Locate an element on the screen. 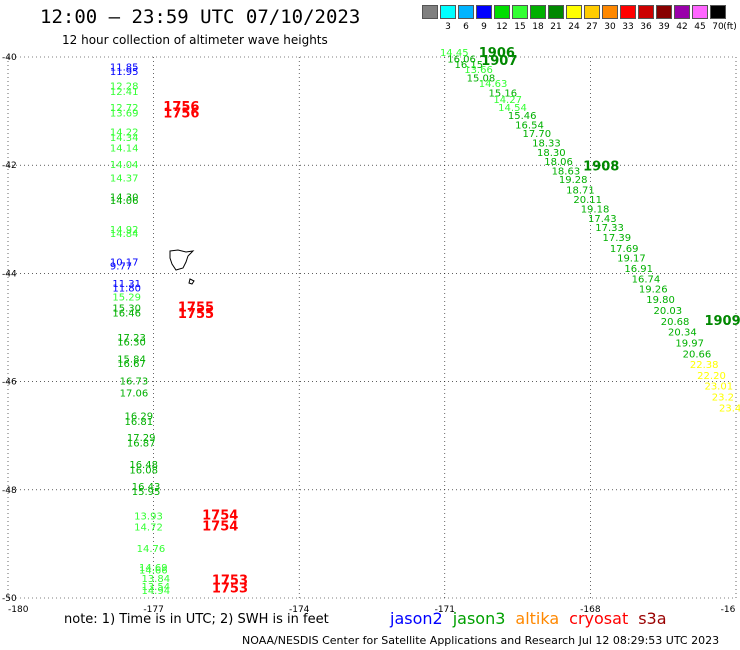  wave-height-value: 16.06 is located at coordinates (461, 59).